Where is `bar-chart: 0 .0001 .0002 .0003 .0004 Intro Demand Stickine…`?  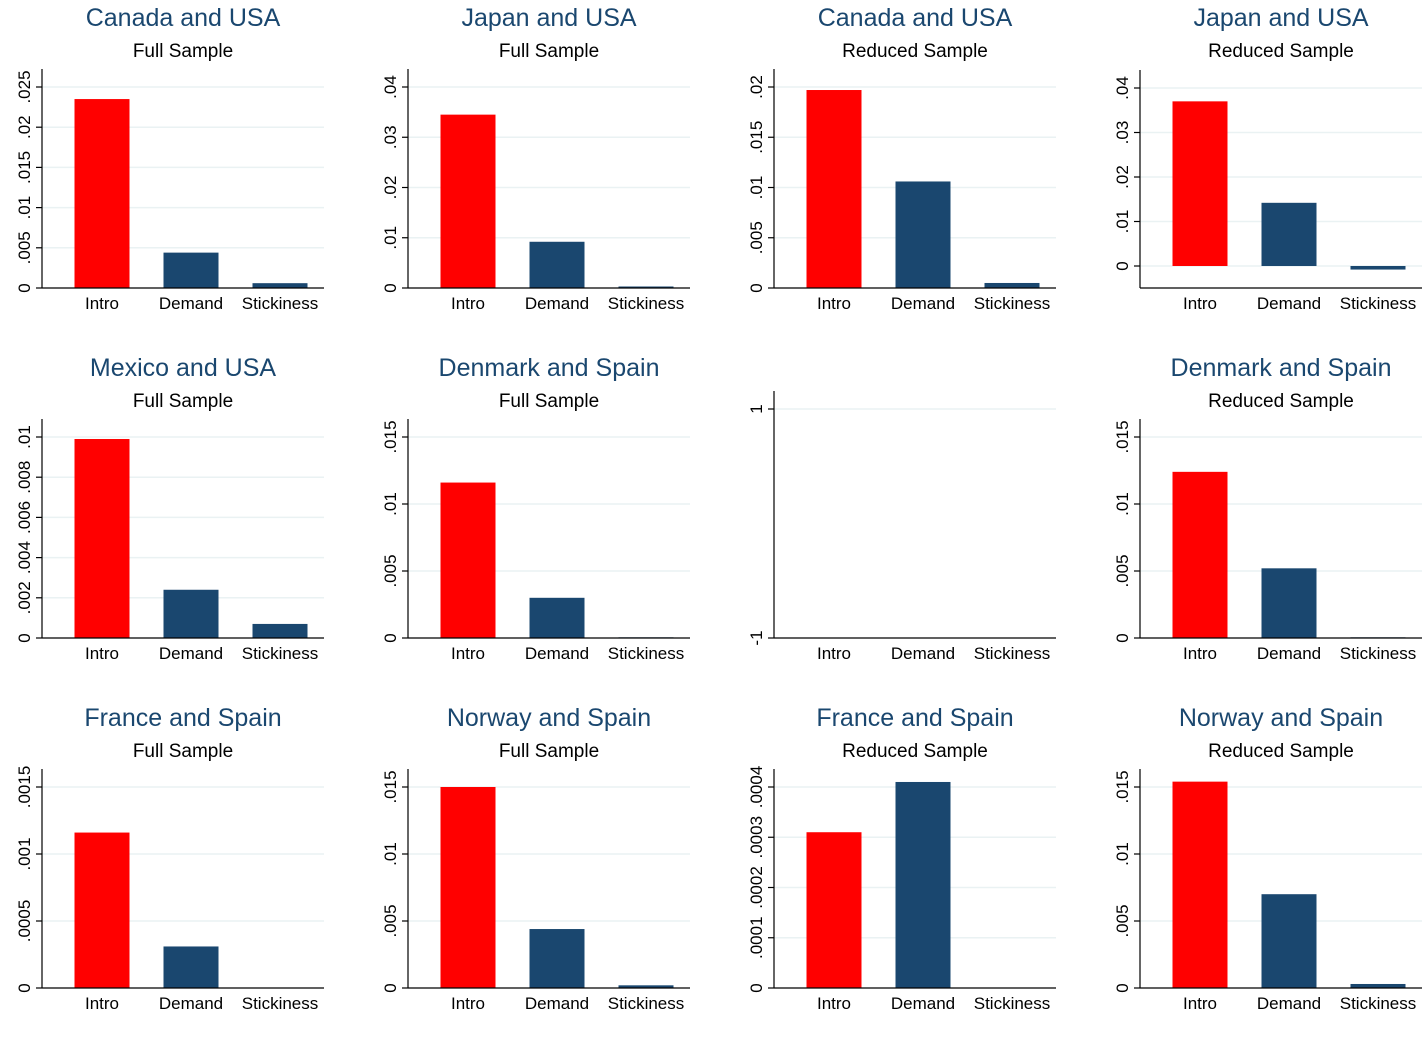
bar-chart: 0 .0001 .0002 .0003 .0004 Intro Demand Stickine… is located at coordinates (901, 889).